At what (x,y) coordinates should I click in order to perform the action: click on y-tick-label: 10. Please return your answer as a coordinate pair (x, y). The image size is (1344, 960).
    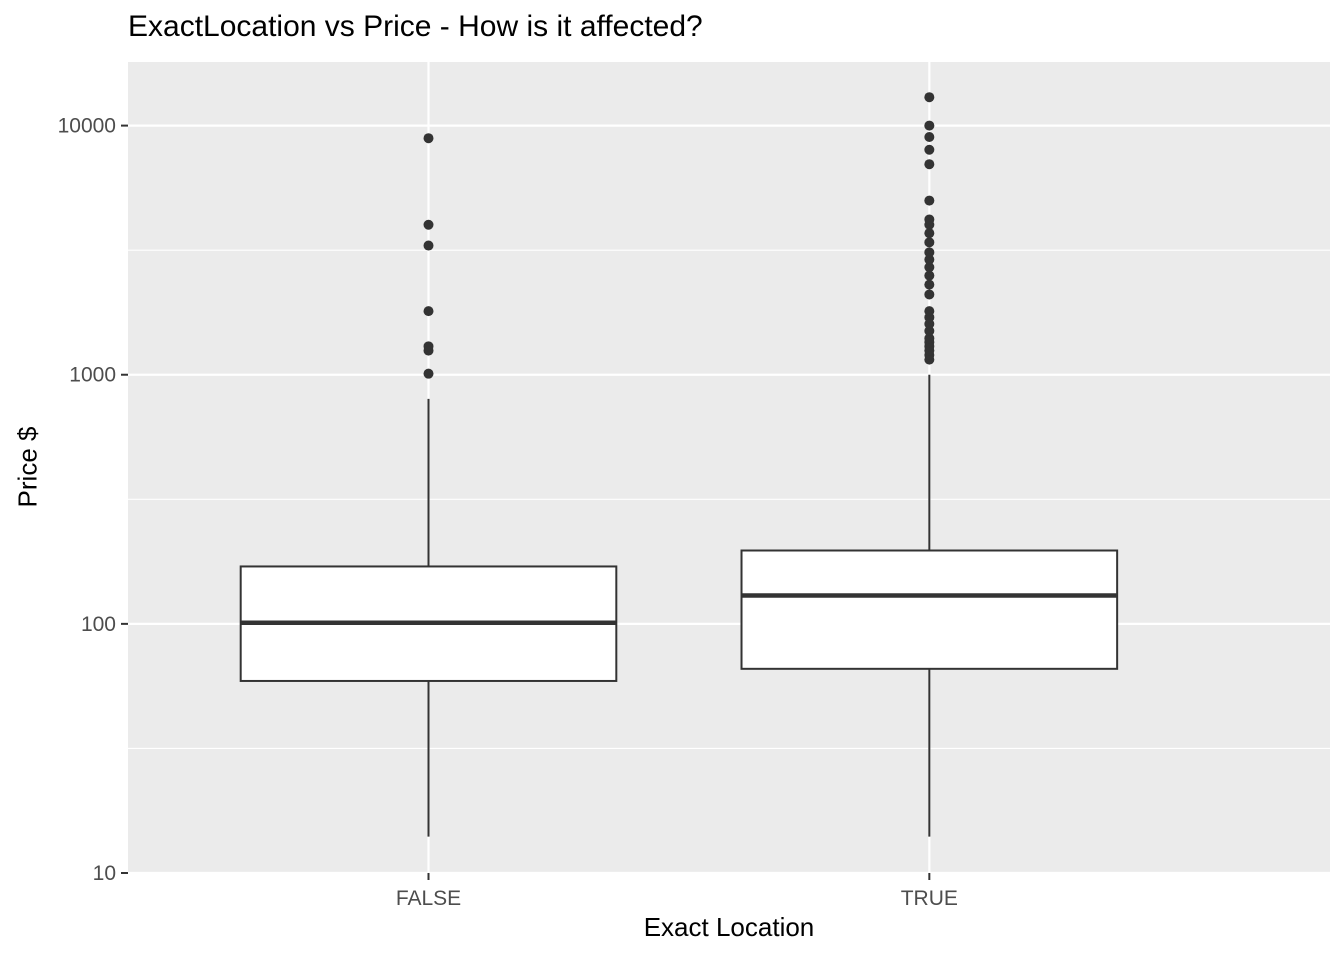
    Looking at the image, I should click on (104, 873).